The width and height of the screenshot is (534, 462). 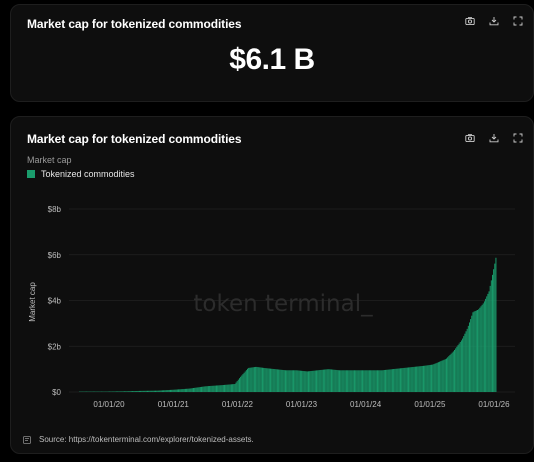 I want to click on y-tick-labels: $0 $2b $4b $6b $8b, so click(x=55, y=301).